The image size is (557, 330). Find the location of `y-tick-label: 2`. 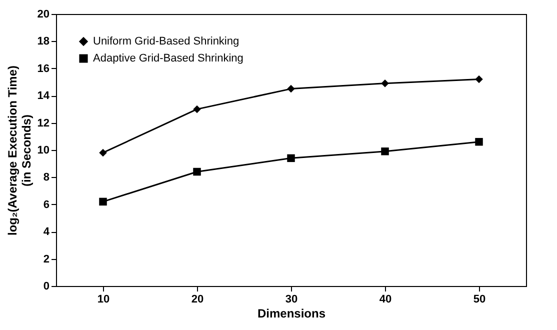

y-tick-label: 2 is located at coordinates (46, 259).